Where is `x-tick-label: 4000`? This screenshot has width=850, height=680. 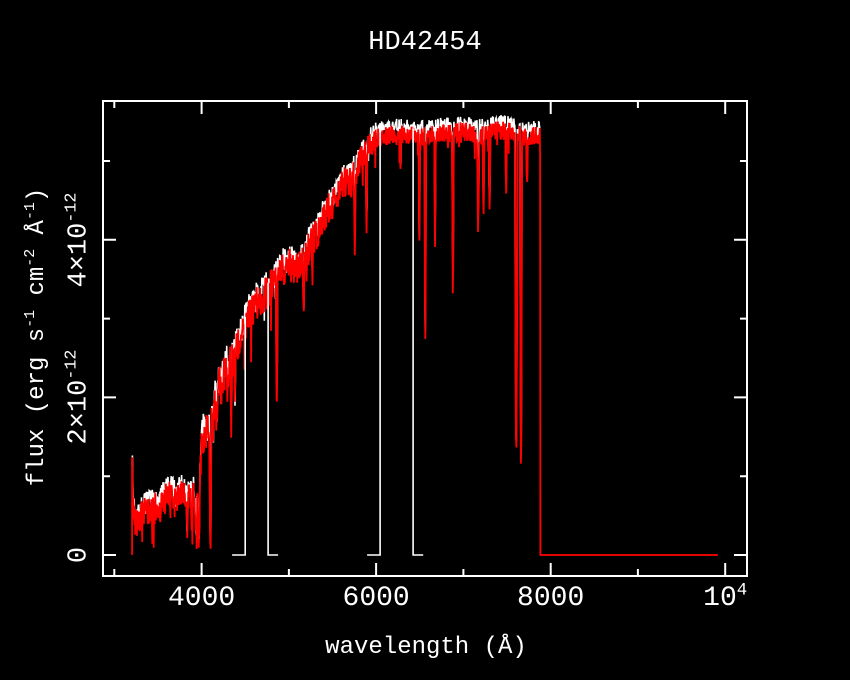
x-tick-label: 4000 is located at coordinates (201, 598).